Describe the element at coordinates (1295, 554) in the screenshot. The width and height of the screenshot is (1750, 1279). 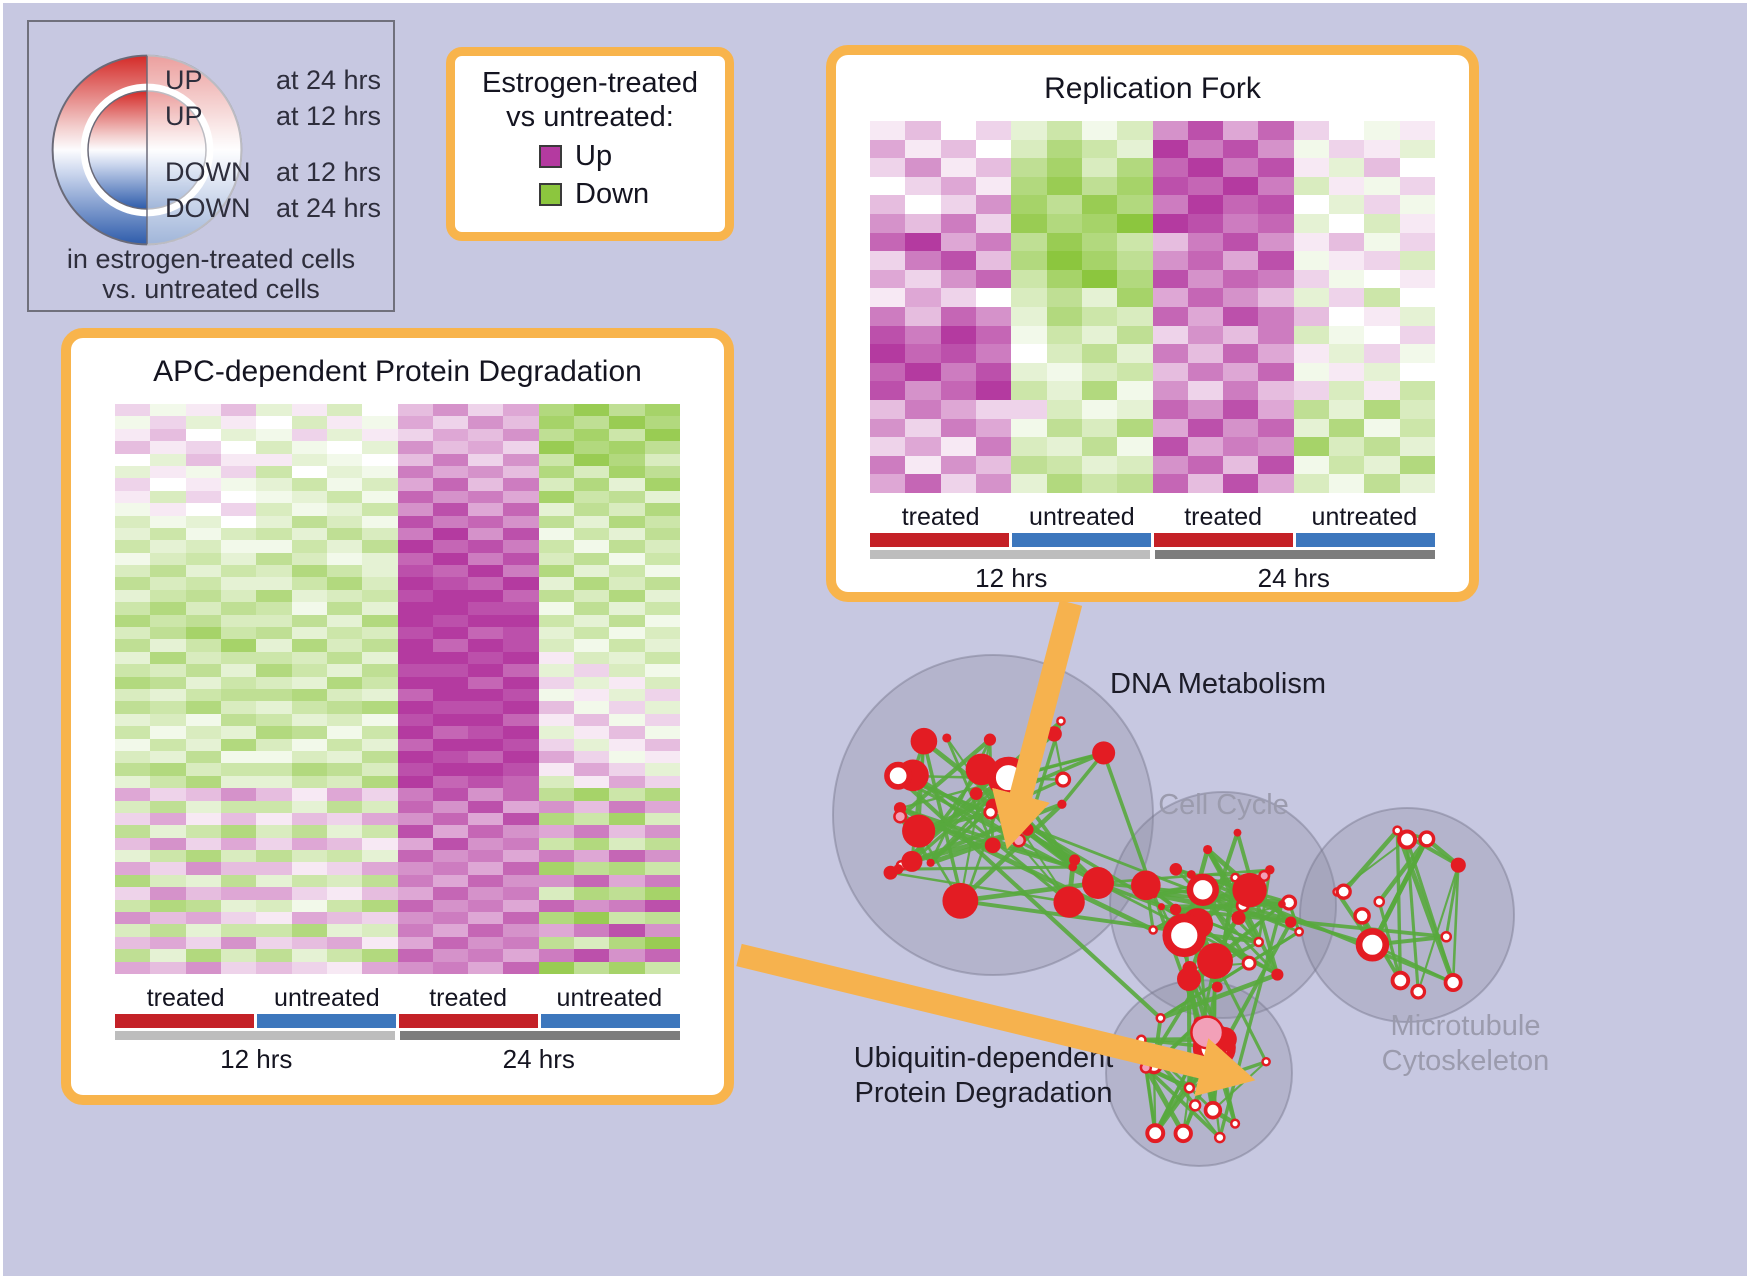
I see `bar-24hrs` at that location.